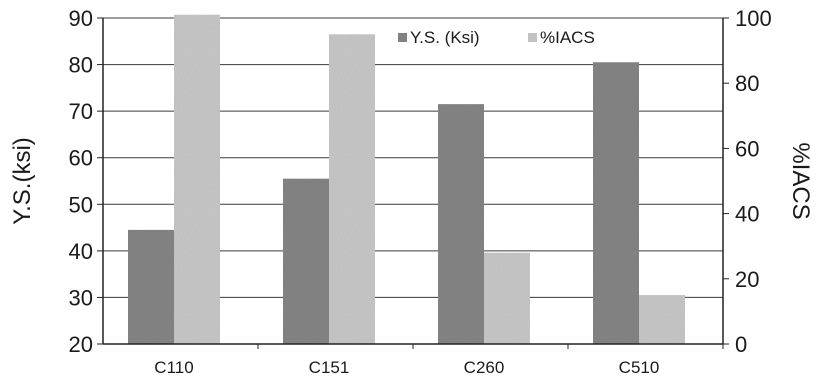  I want to click on y2-tick-label: 80, so click(747, 83).